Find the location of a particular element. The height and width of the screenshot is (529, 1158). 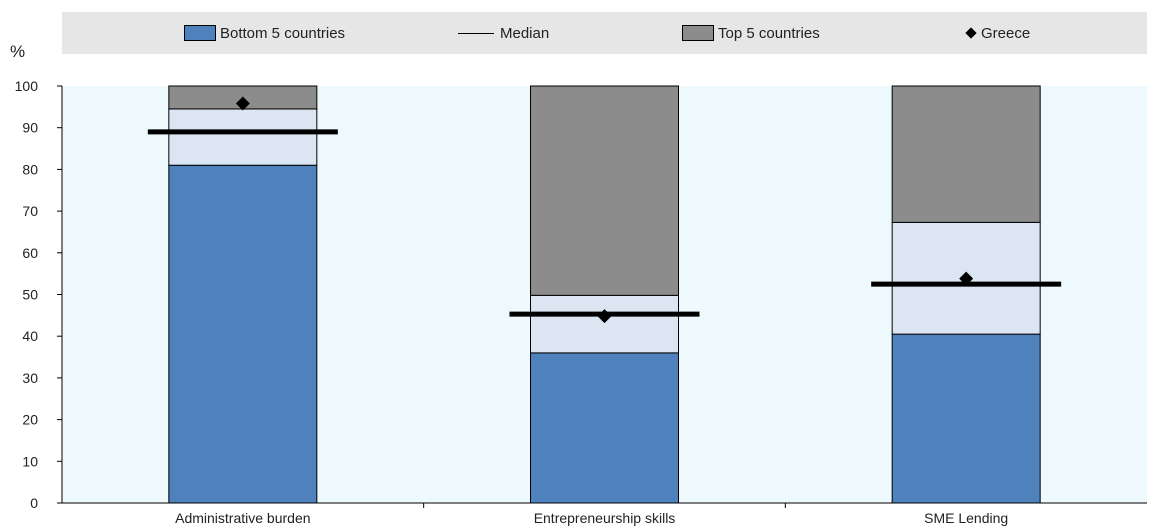

legend-label-top: Top 5 countries is located at coordinates (769, 33).